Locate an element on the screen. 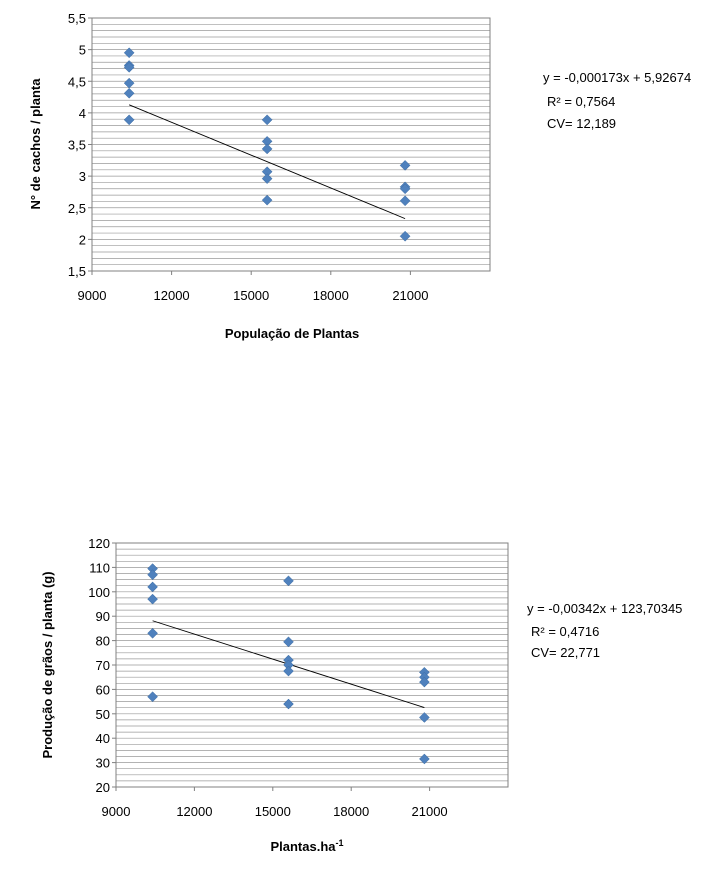  y-tick-label: 20 is located at coordinates (103, 787).